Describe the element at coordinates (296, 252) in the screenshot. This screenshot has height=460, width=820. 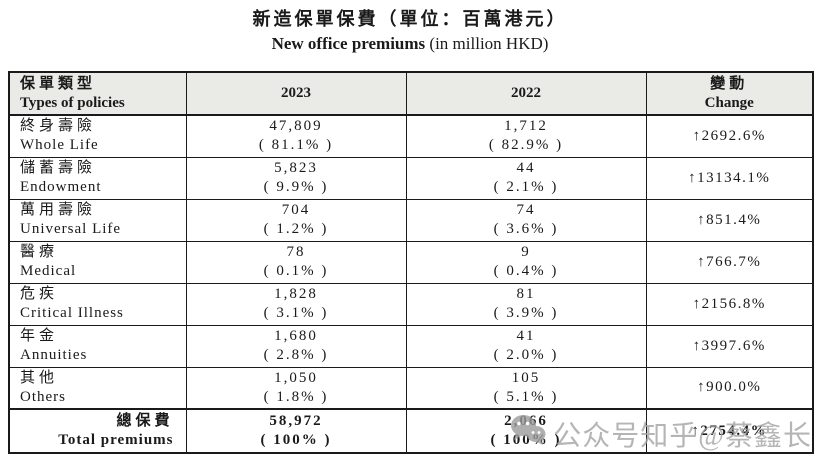
I see `value-2023: 78` at that location.